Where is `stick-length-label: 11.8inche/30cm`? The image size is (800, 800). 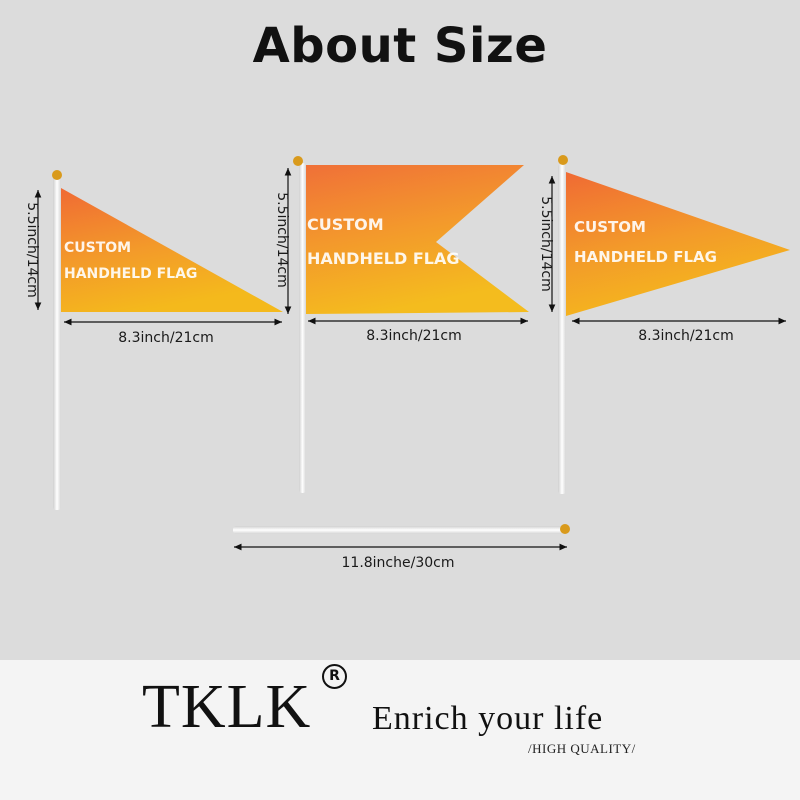
stick-length-label: 11.8inche/30cm is located at coordinates (398, 563).